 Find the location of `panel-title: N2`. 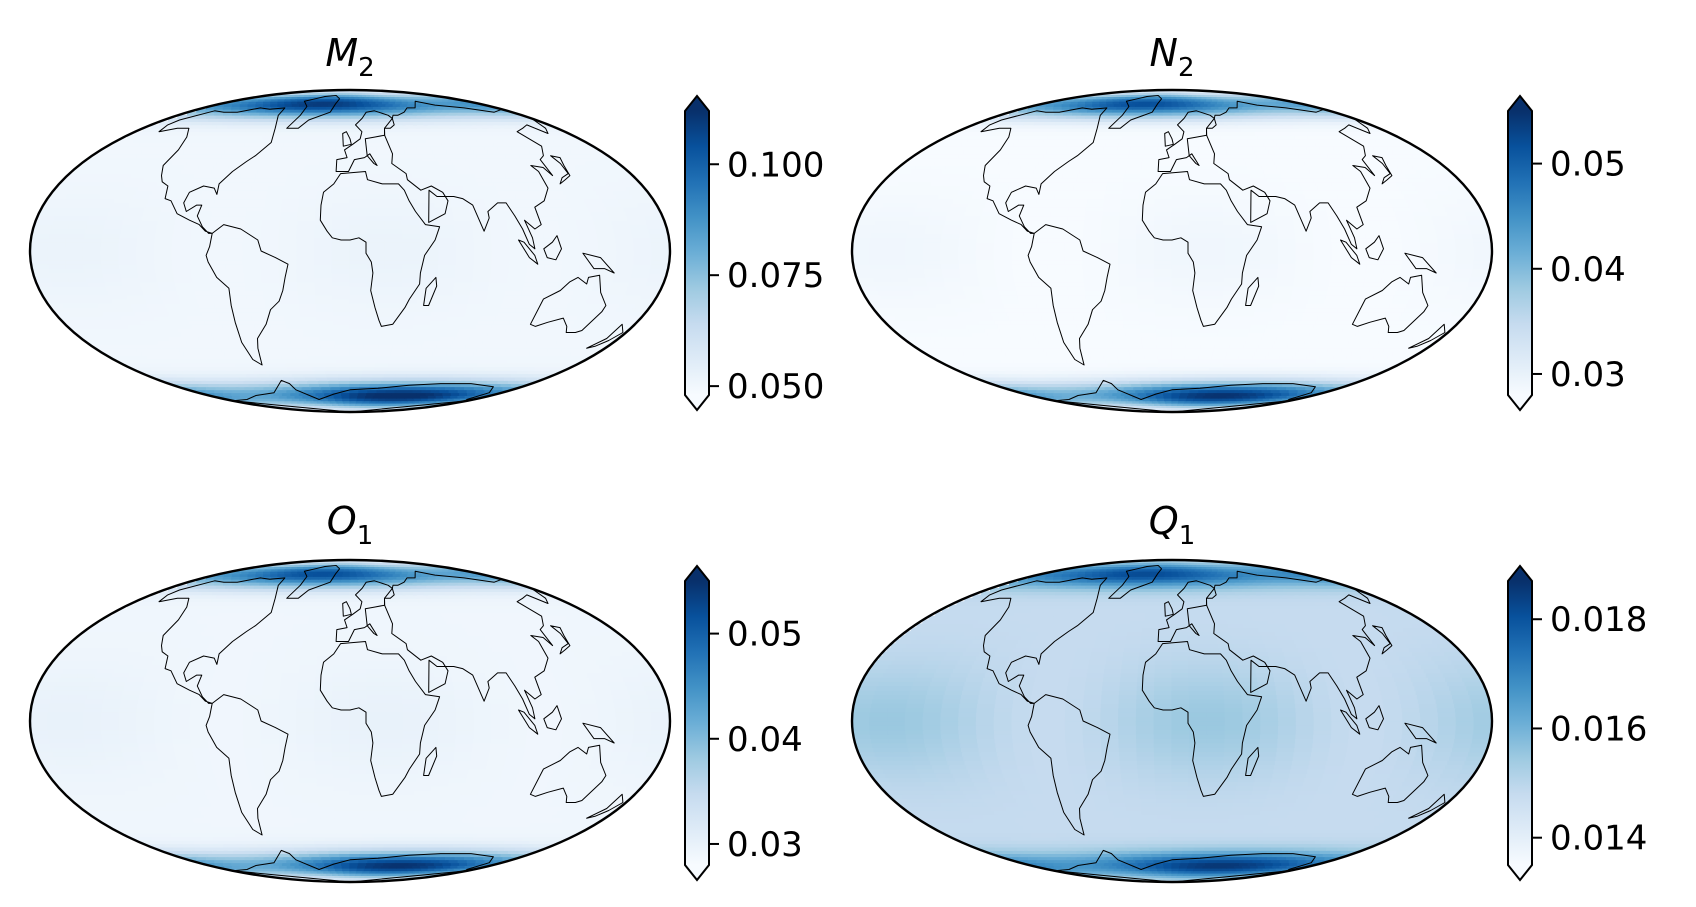

panel-title: N2 is located at coordinates (1172, 57).